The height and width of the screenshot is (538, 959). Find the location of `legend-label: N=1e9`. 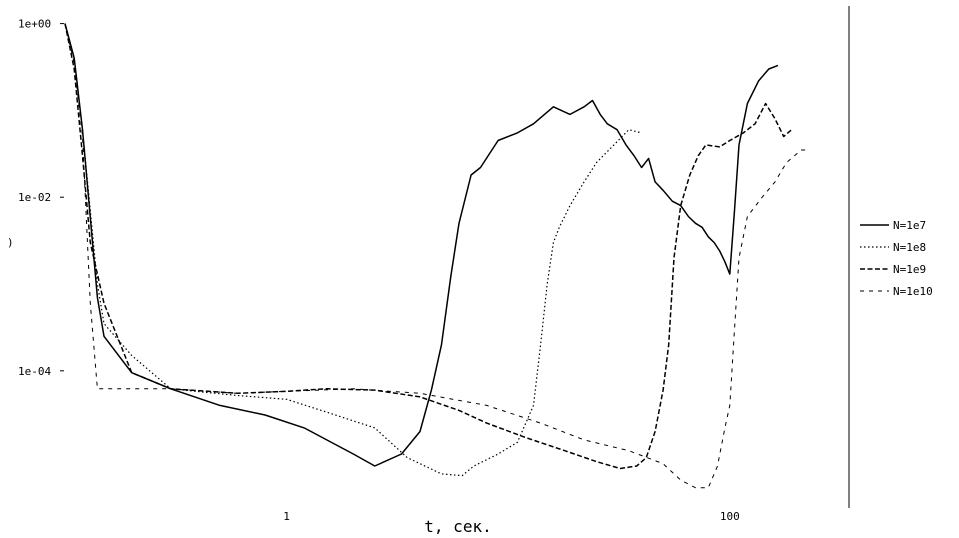

legend-label: N=1e9 is located at coordinates (909, 269).